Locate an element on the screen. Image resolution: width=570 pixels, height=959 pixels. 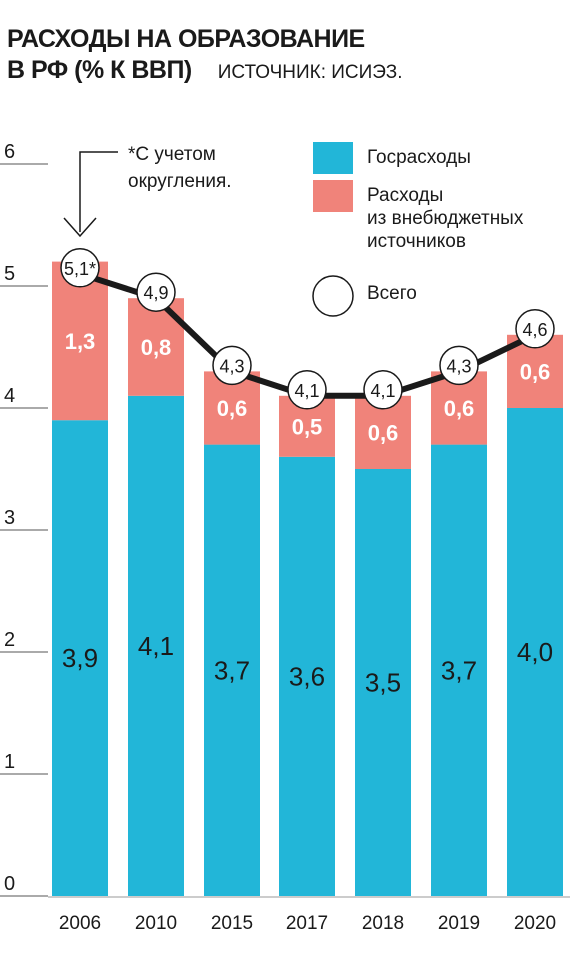
y-tick-label: 3 is located at coordinates (9, 518).